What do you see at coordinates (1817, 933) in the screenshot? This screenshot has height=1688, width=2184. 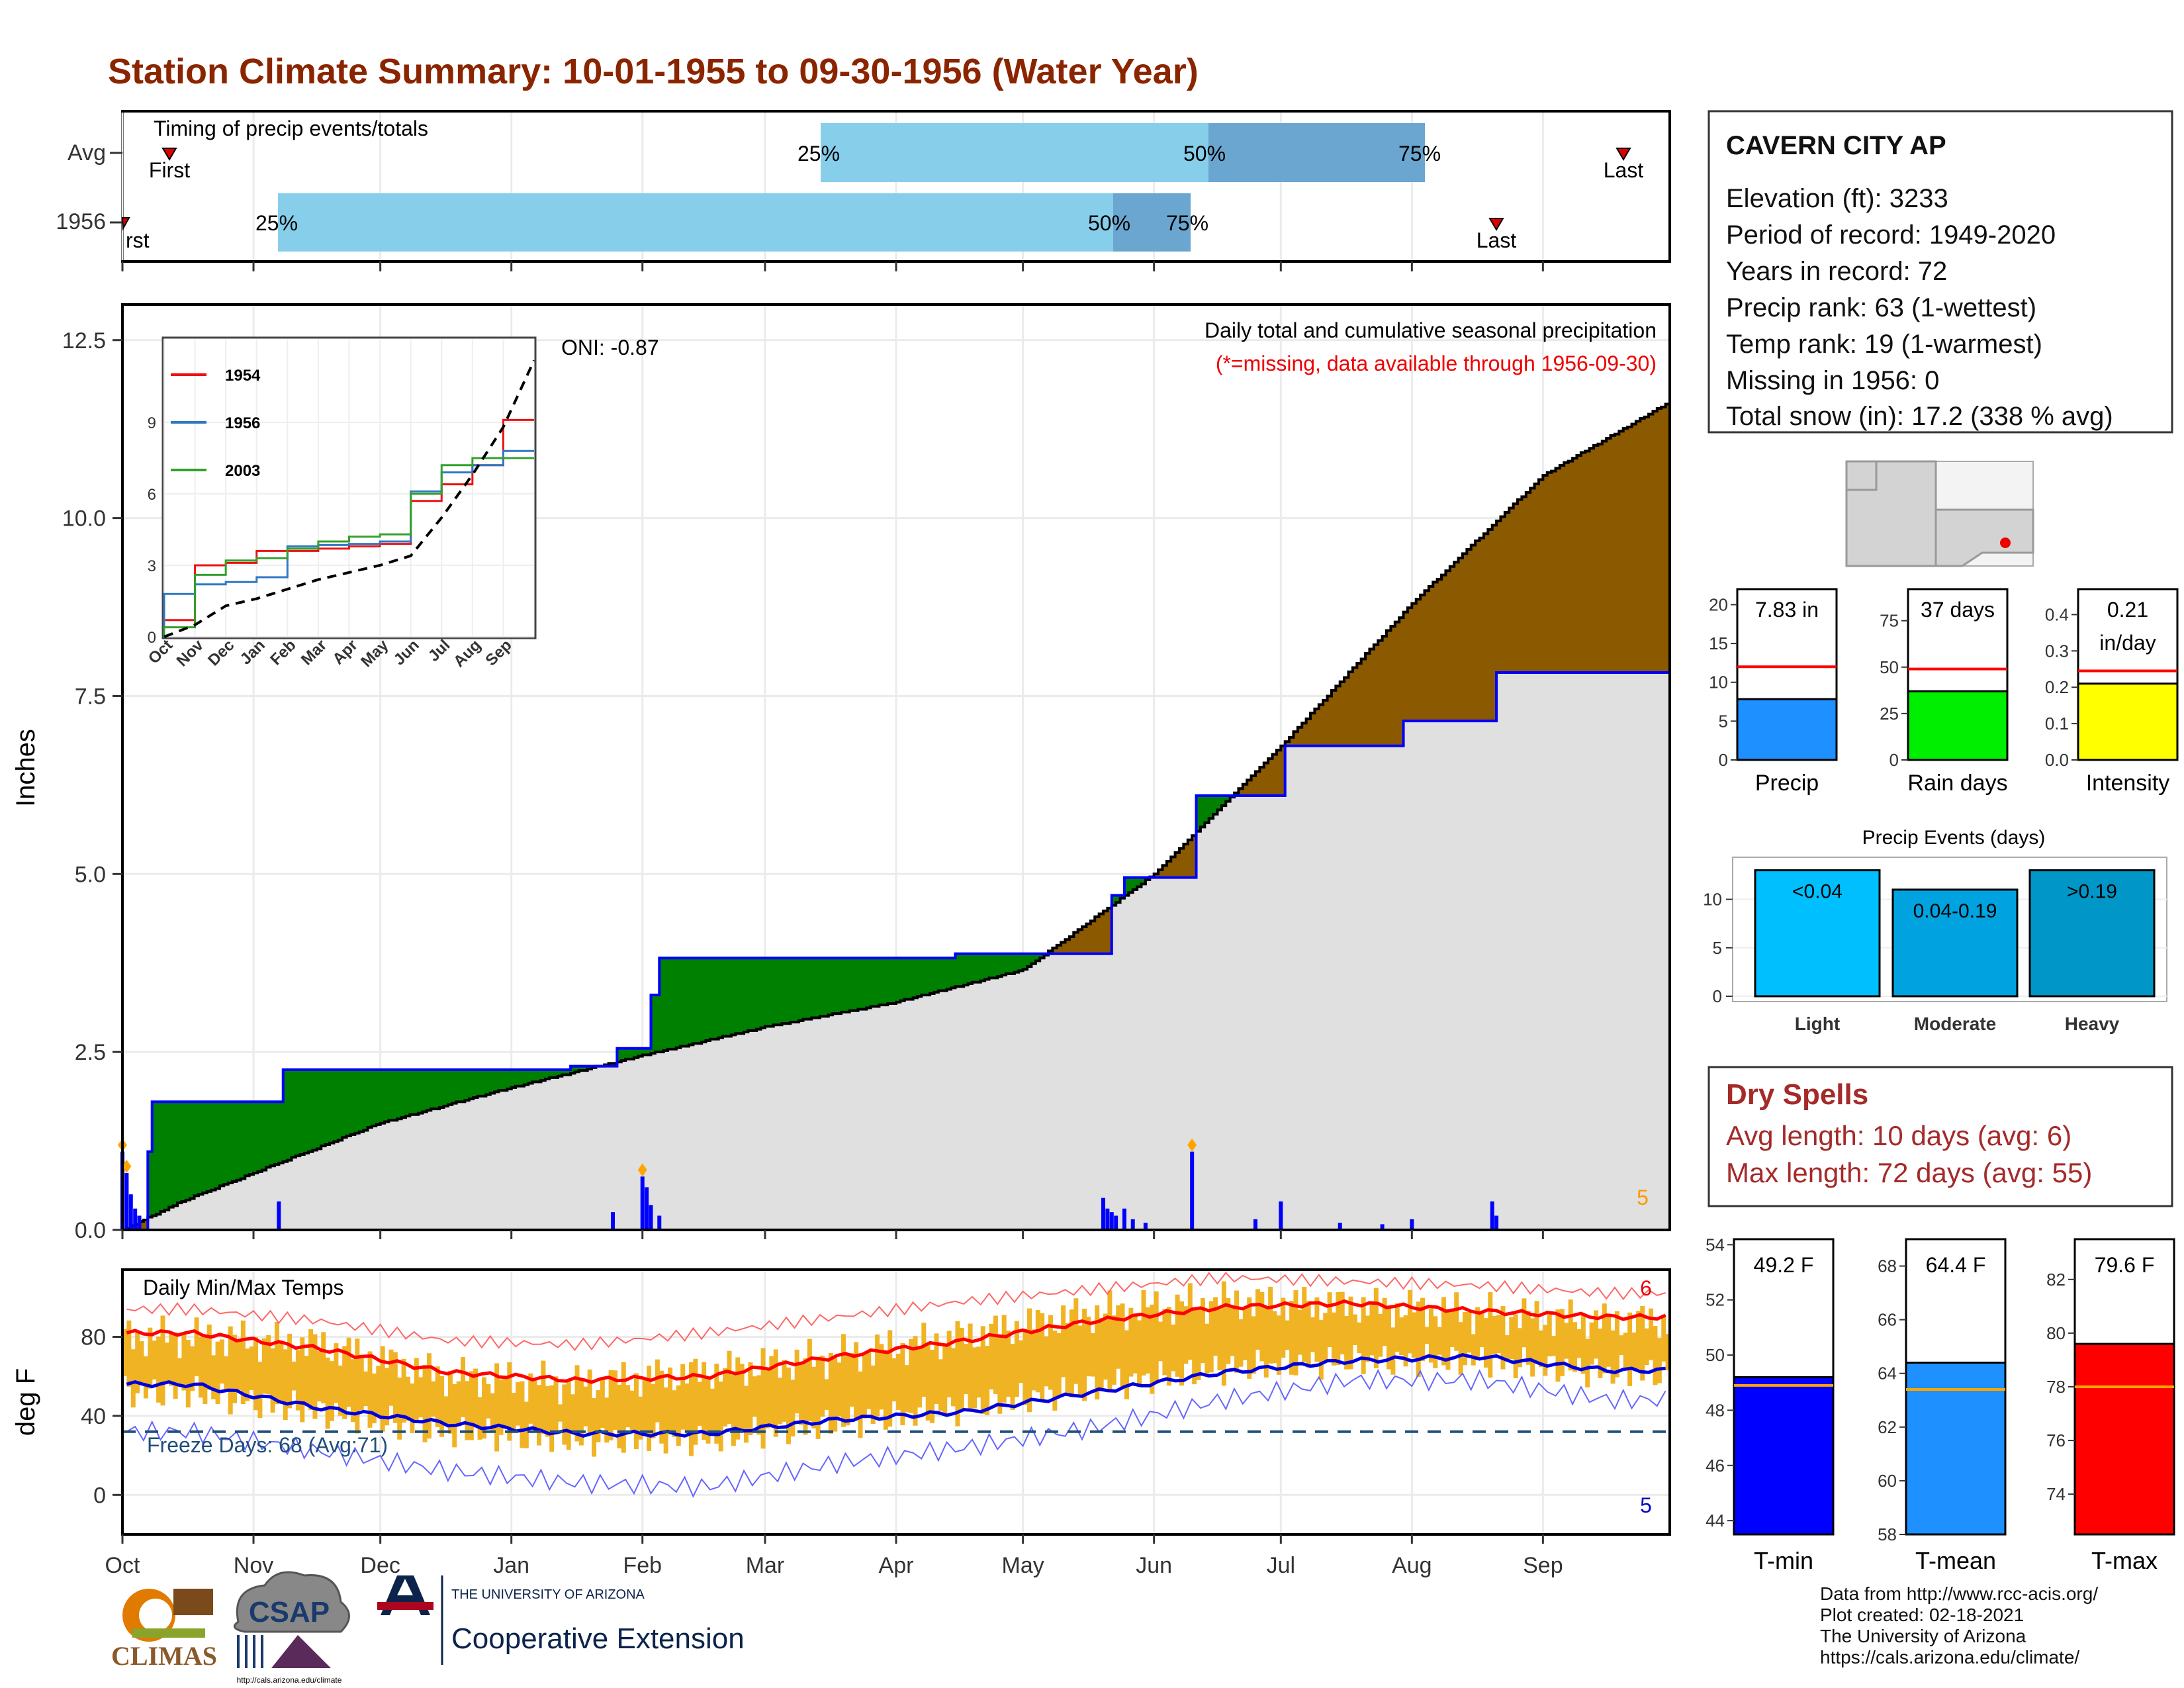 I see `events-bar-light` at bounding box center [1817, 933].